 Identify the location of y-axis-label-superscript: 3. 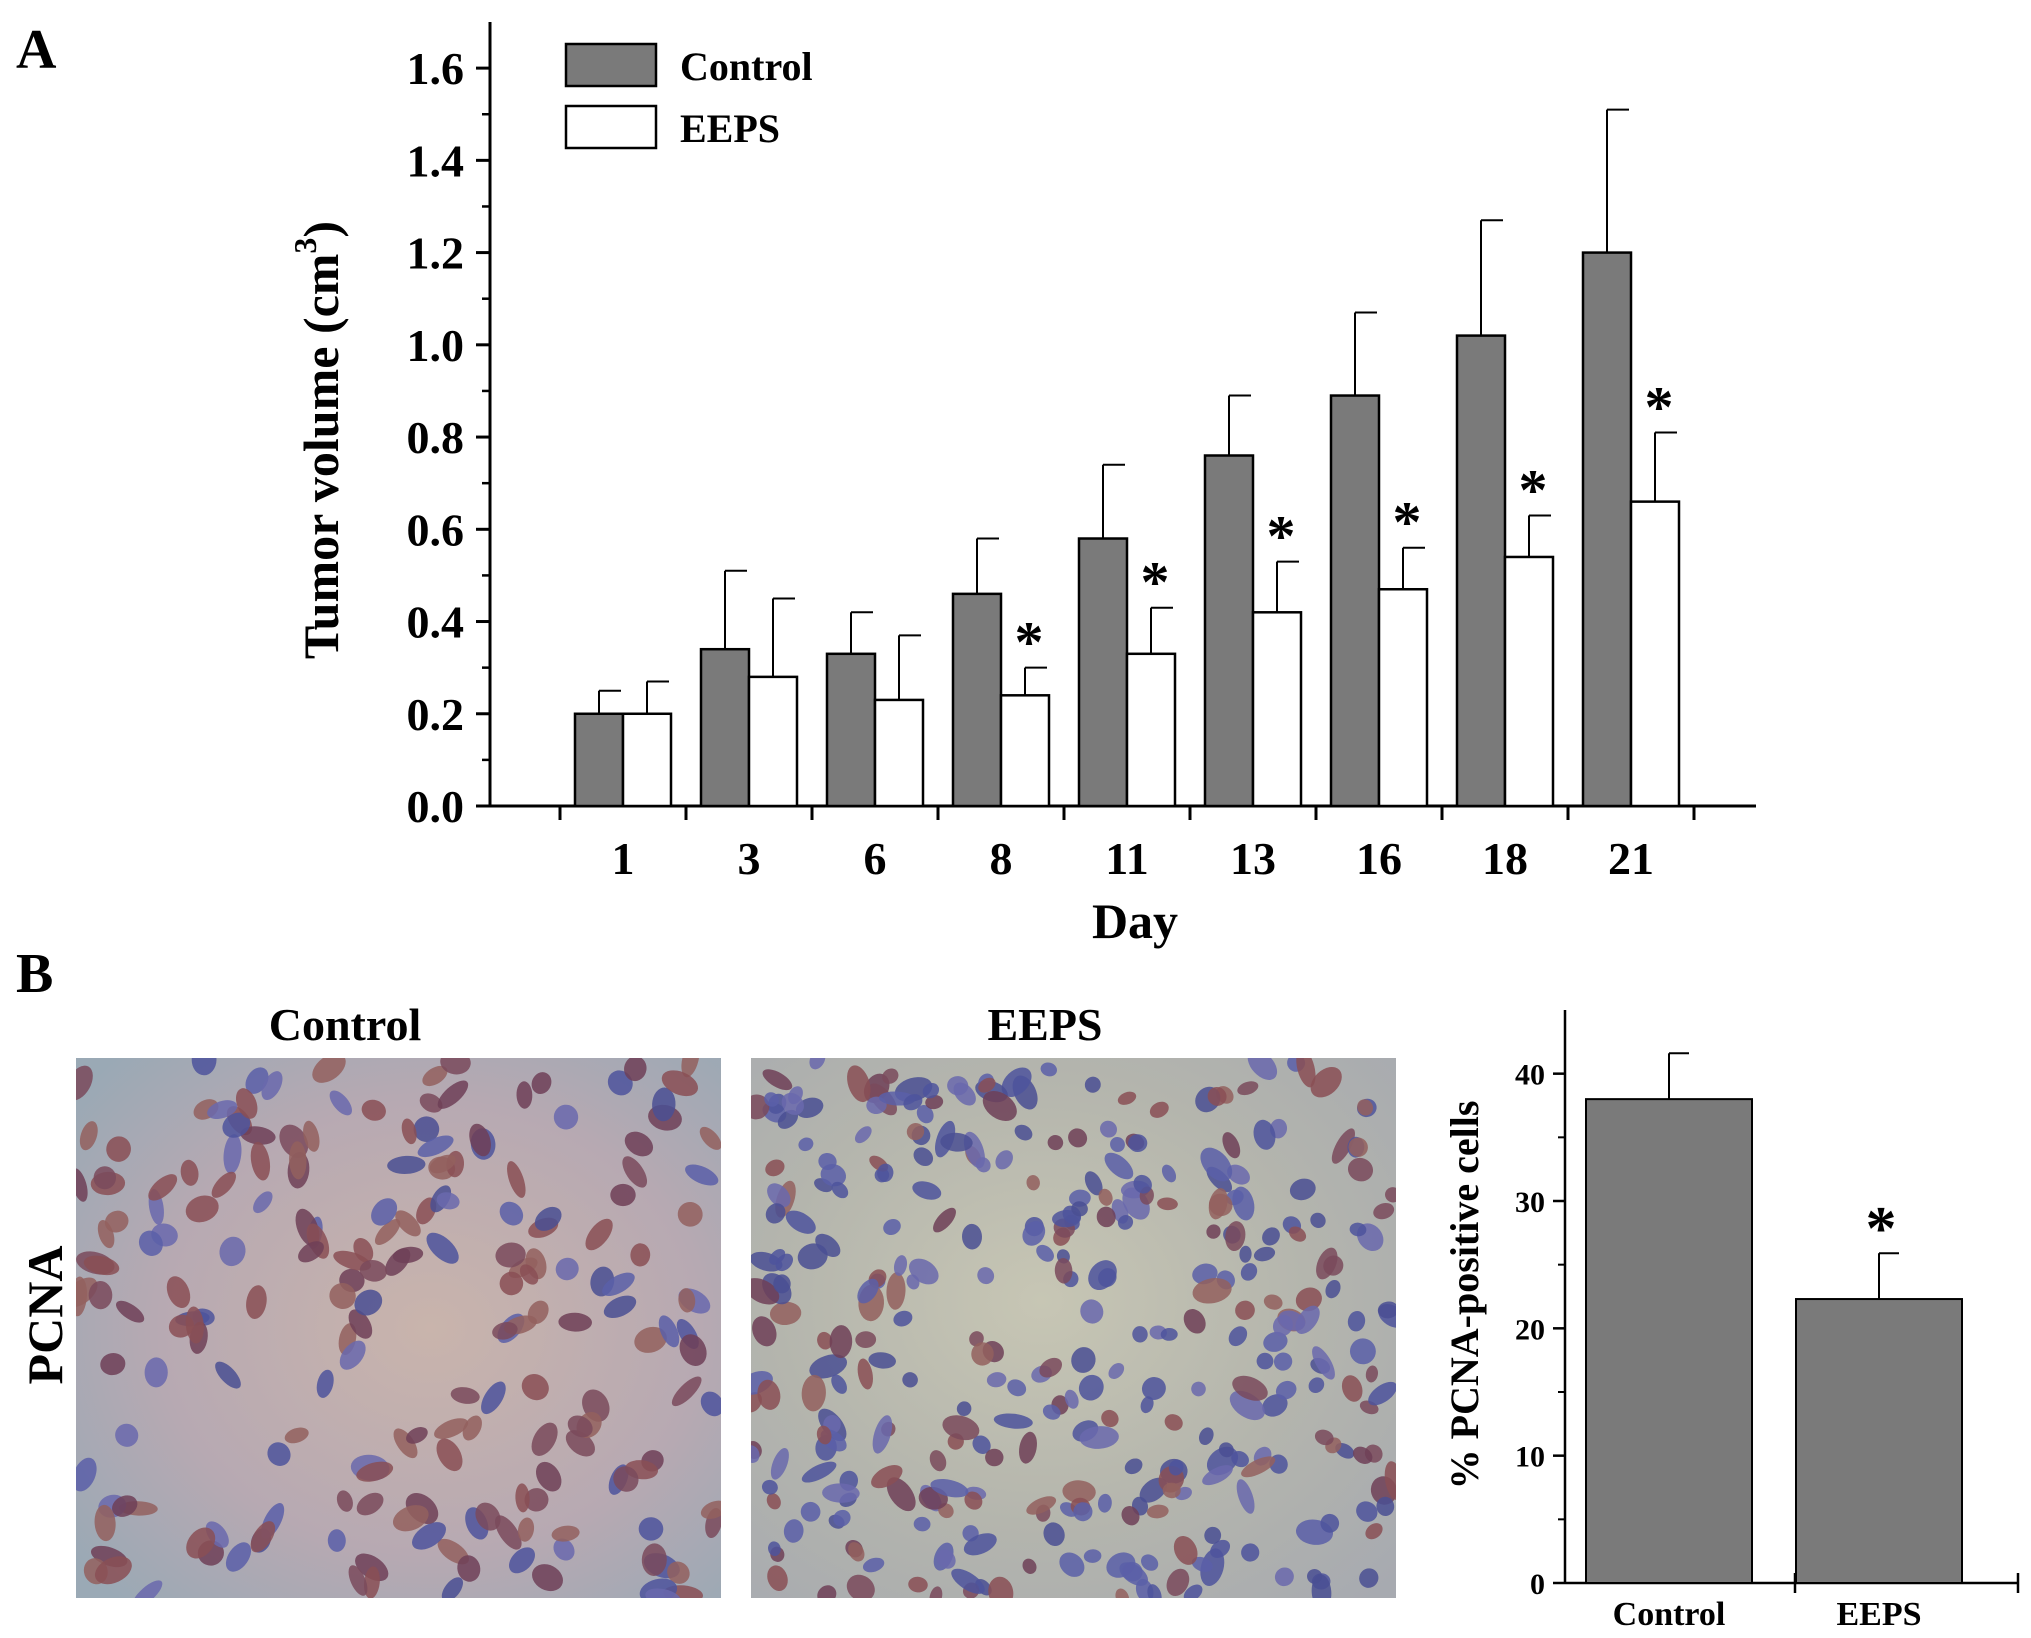
(305, 246).